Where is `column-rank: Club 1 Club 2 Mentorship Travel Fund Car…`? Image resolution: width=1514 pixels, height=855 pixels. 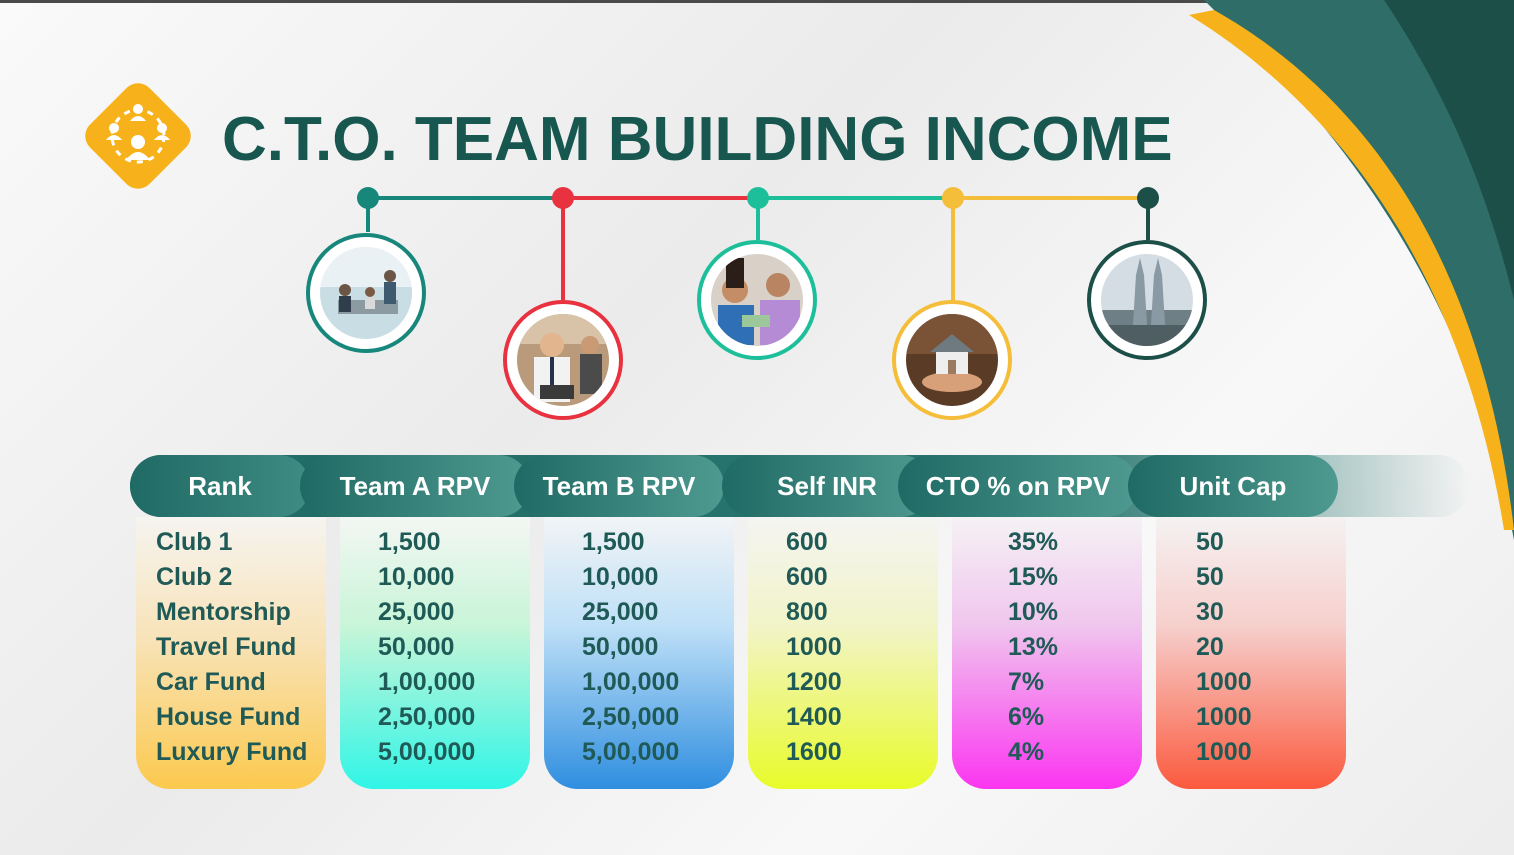 column-rank: Club 1 Club 2 Mentorship Travel Fund Car… is located at coordinates (231, 653).